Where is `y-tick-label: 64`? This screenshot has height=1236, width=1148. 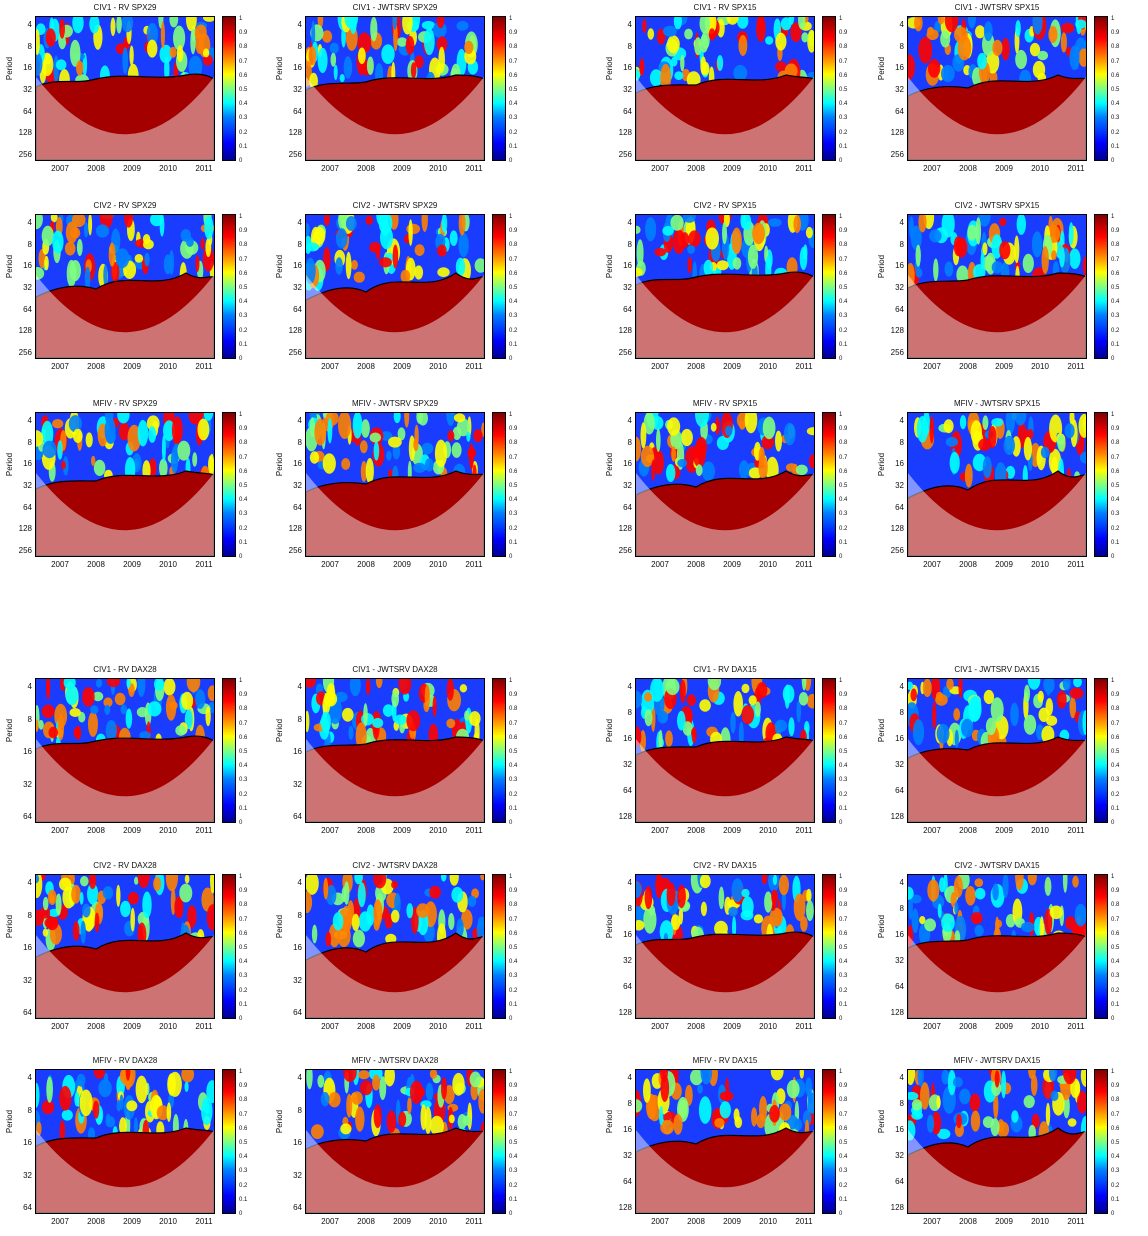
y-tick-label: 64 is located at coordinates (27, 1207).